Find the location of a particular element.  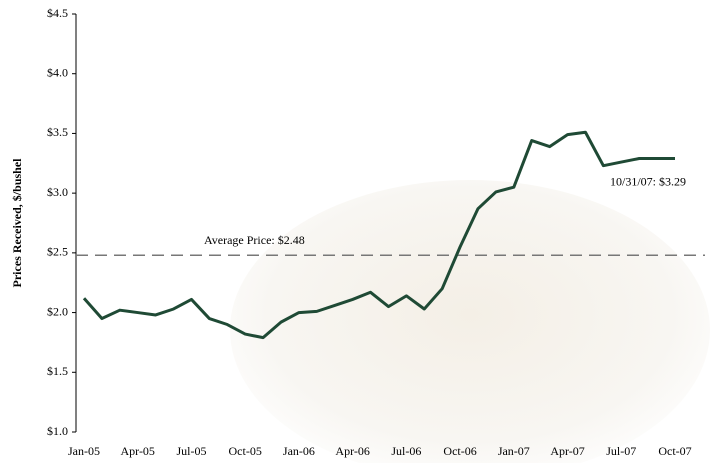

y-tick-label: $4.0 is located at coordinates (57, 72).